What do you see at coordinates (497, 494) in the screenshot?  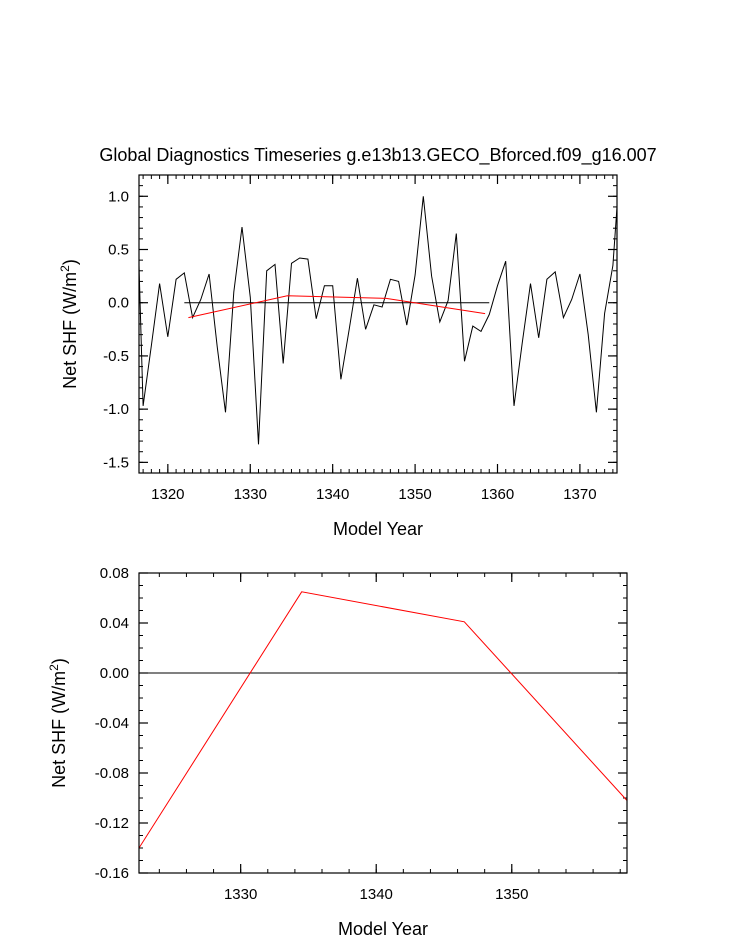 I see `x-tick-label: 1360` at bounding box center [497, 494].